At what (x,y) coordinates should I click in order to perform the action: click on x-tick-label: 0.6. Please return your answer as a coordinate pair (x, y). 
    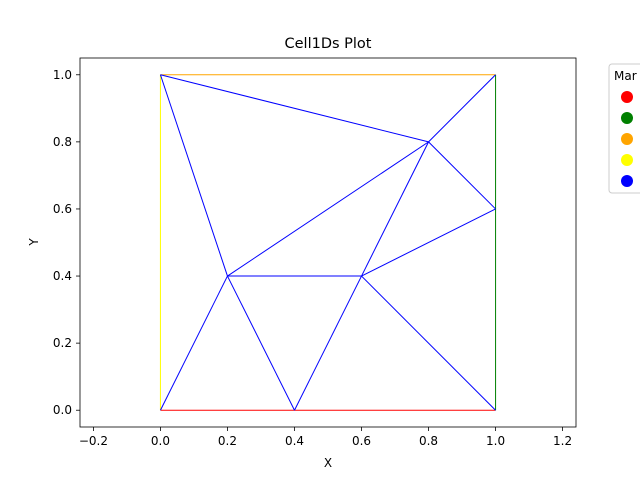
    Looking at the image, I should click on (361, 441).